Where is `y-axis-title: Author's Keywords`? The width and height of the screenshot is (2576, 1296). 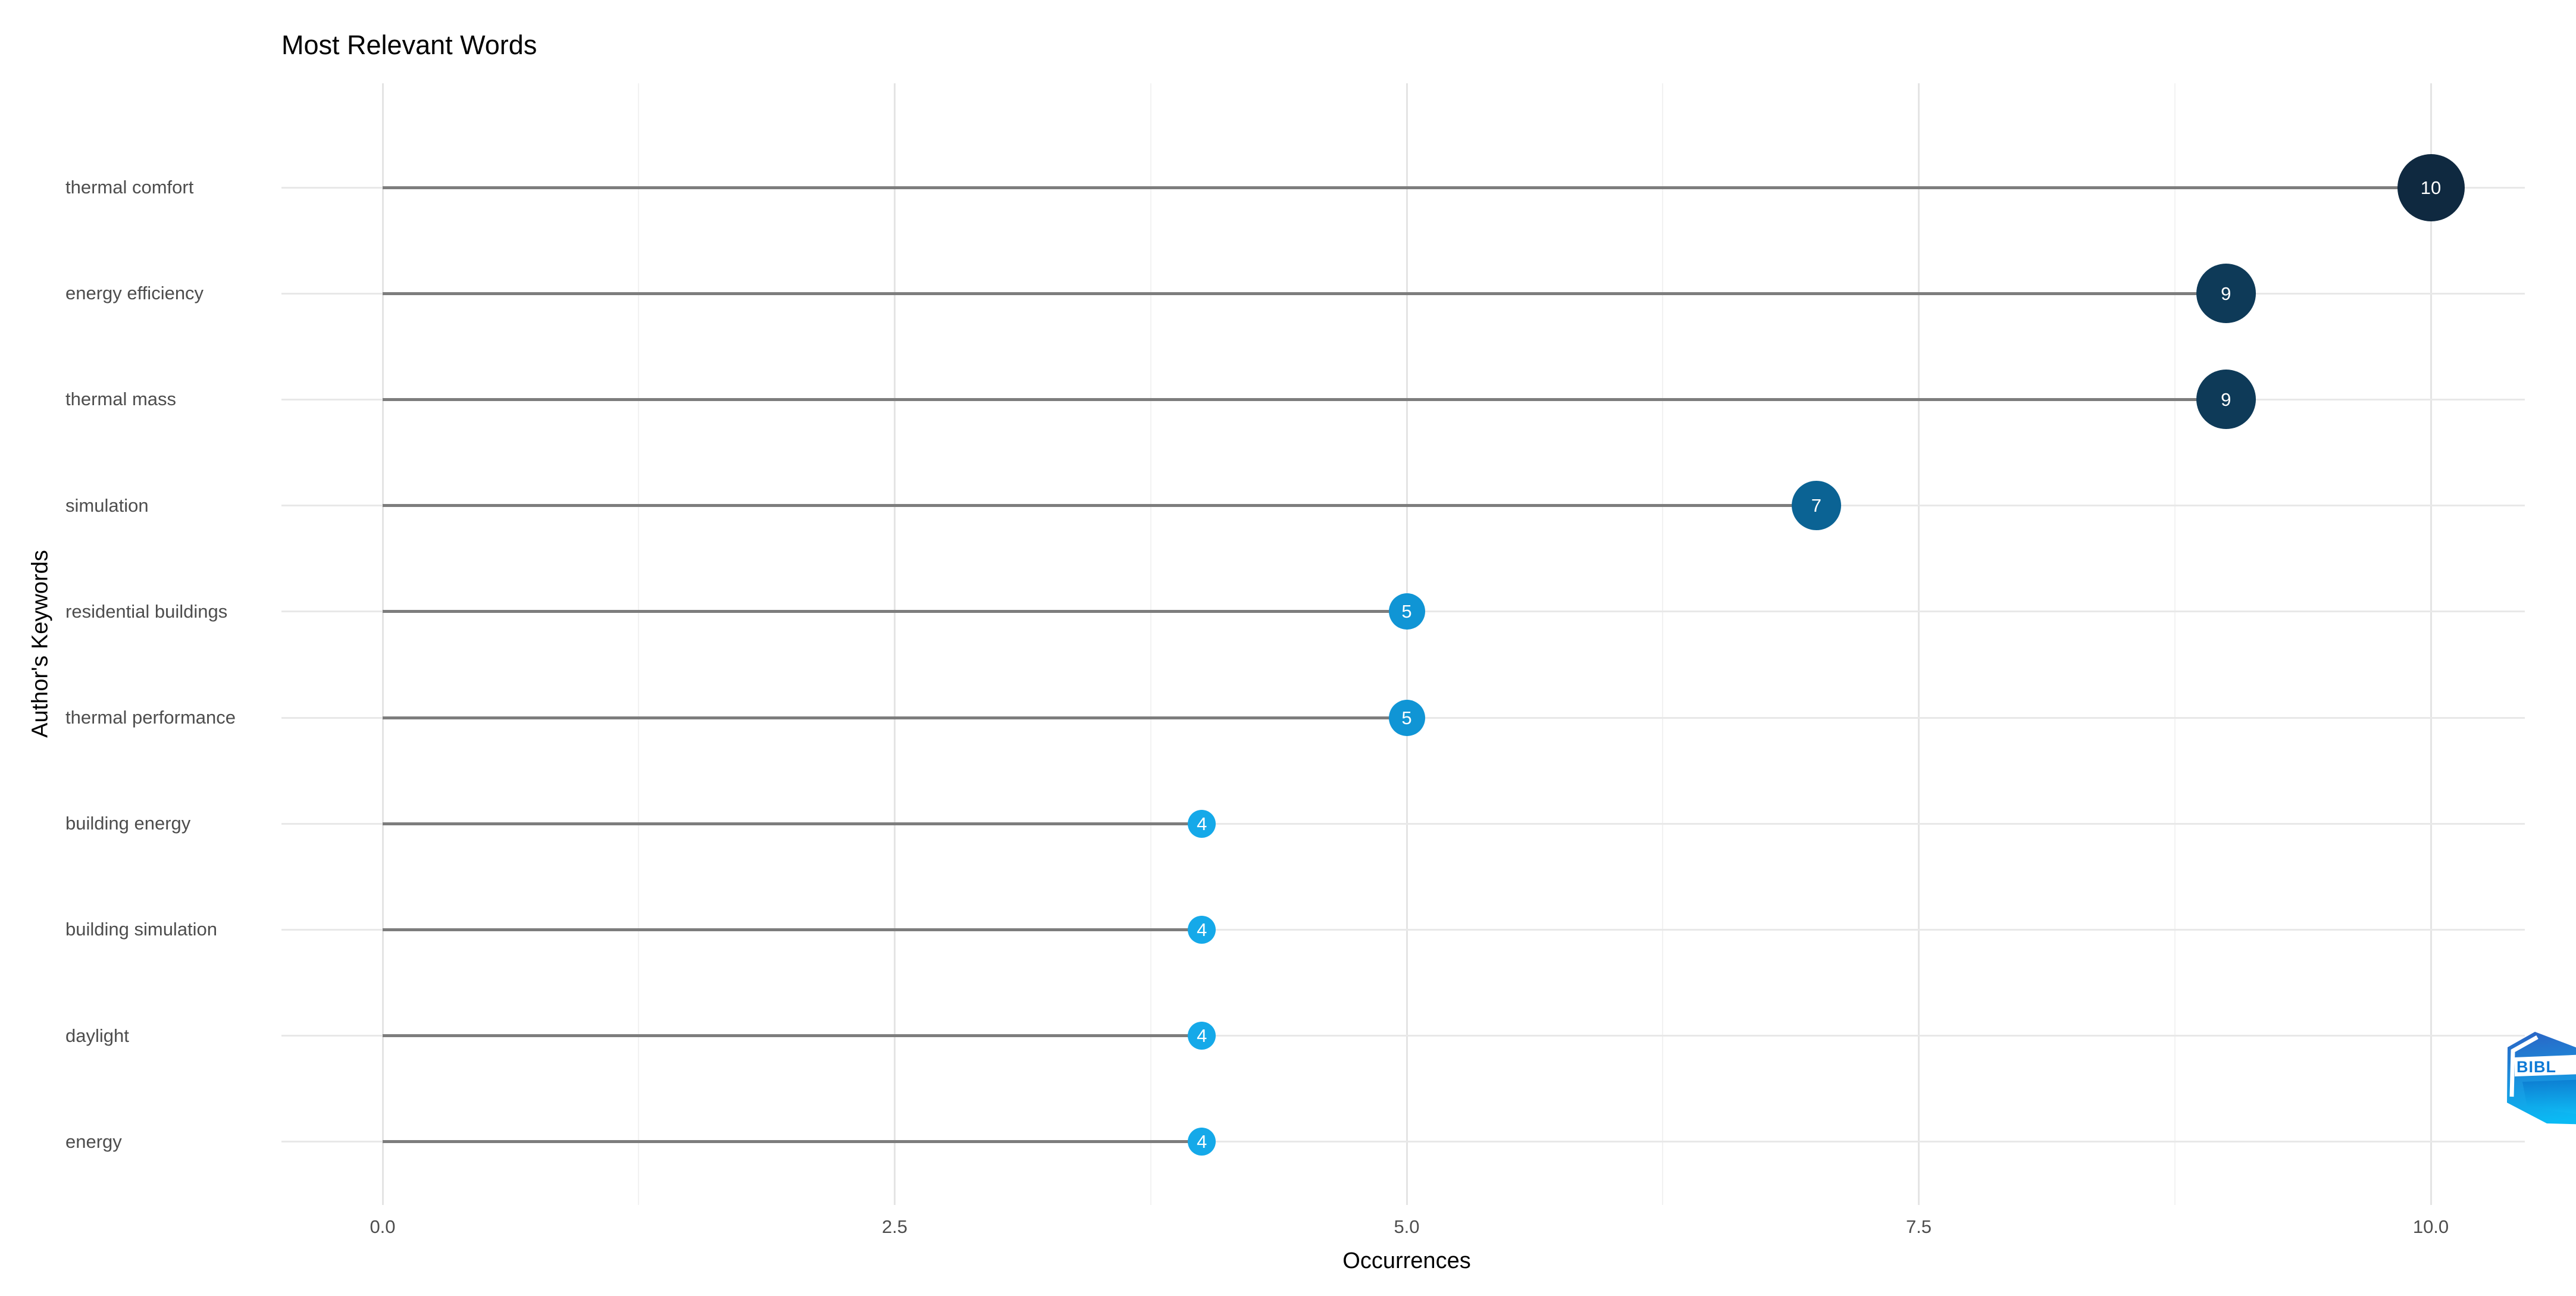 y-axis-title: Author's Keywords is located at coordinates (40, 644).